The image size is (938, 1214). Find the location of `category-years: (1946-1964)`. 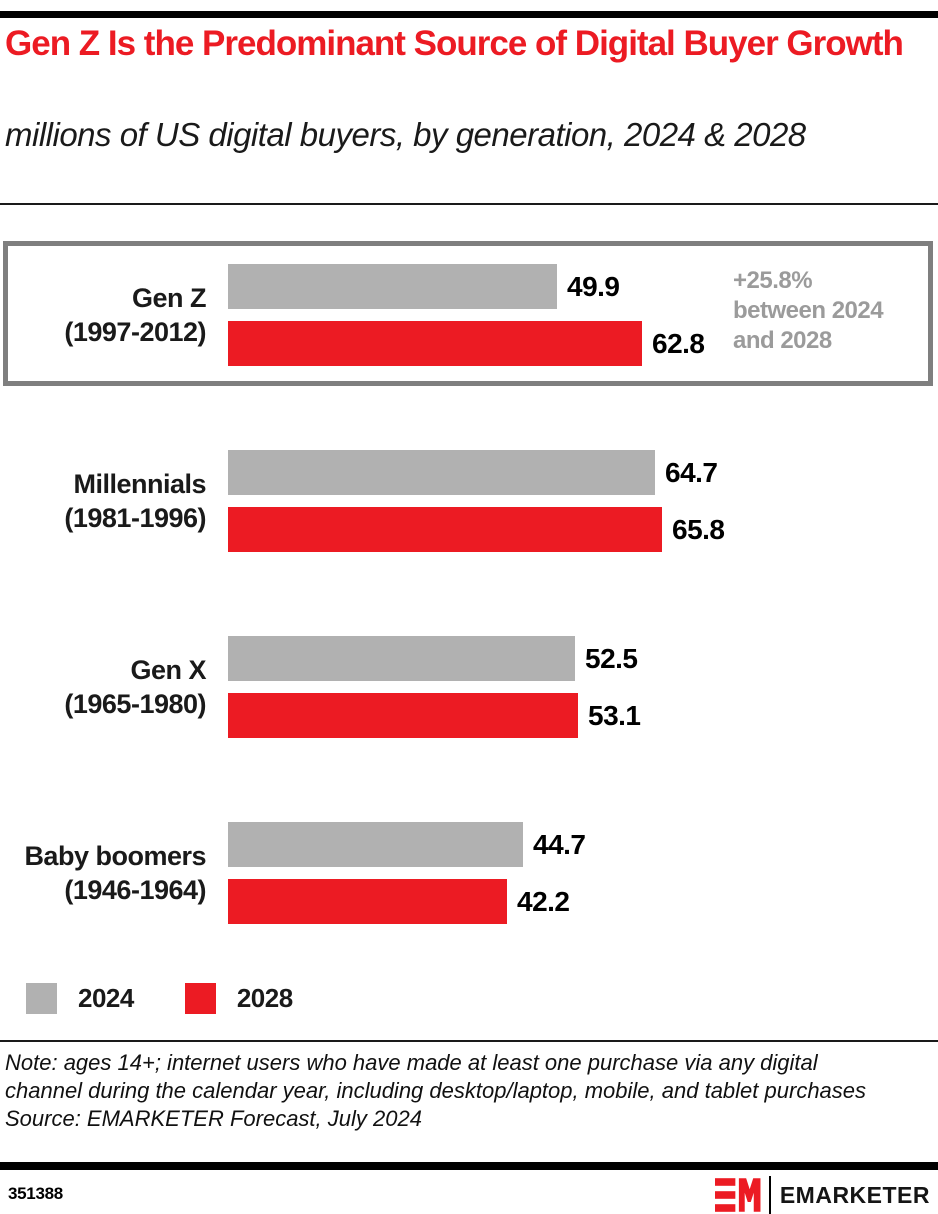

category-years: (1946-1964) is located at coordinates (135, 890).